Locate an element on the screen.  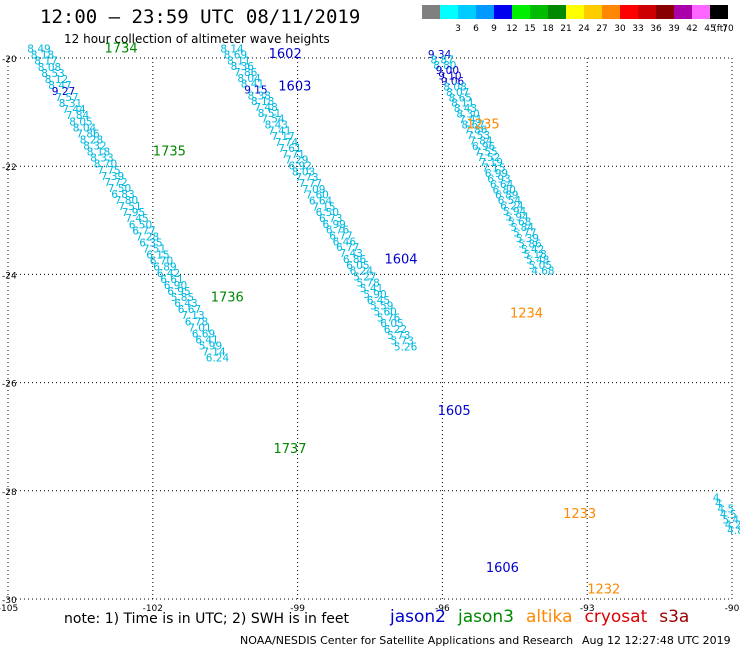
wave-height-value: 6.43 is located at coordinates (185, 304).